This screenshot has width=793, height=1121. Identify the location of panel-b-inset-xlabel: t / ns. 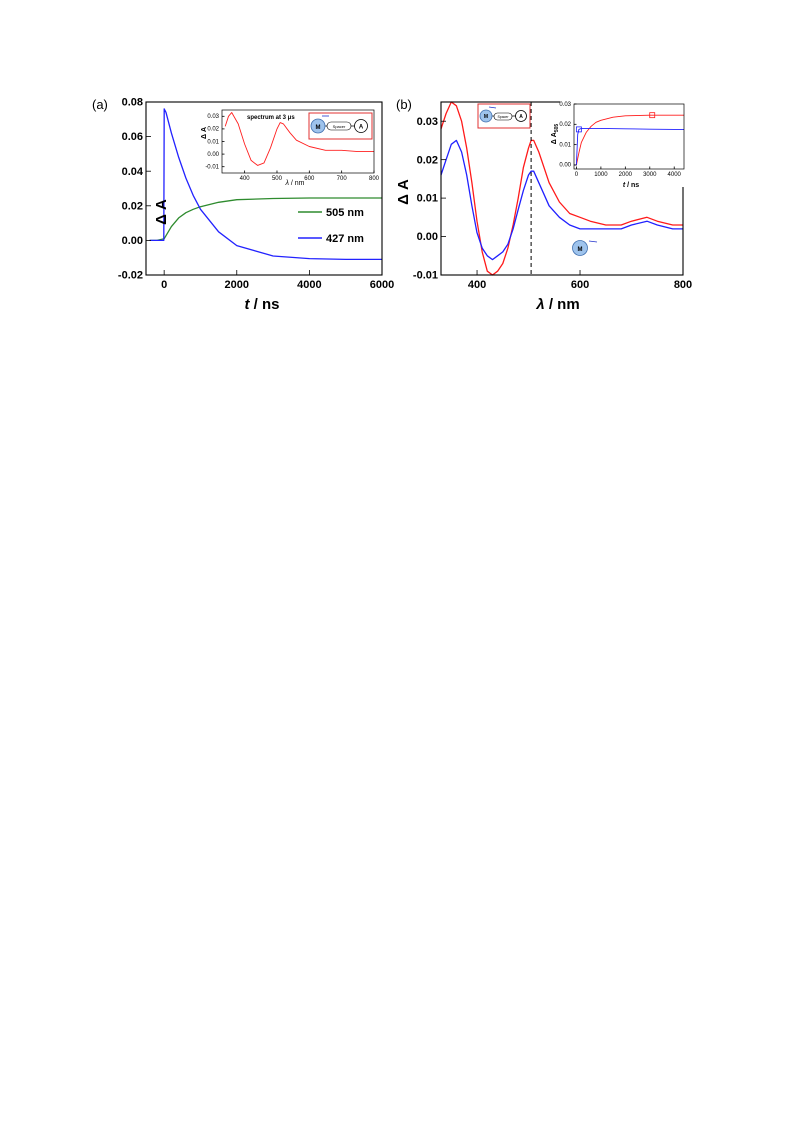
(631, 185).